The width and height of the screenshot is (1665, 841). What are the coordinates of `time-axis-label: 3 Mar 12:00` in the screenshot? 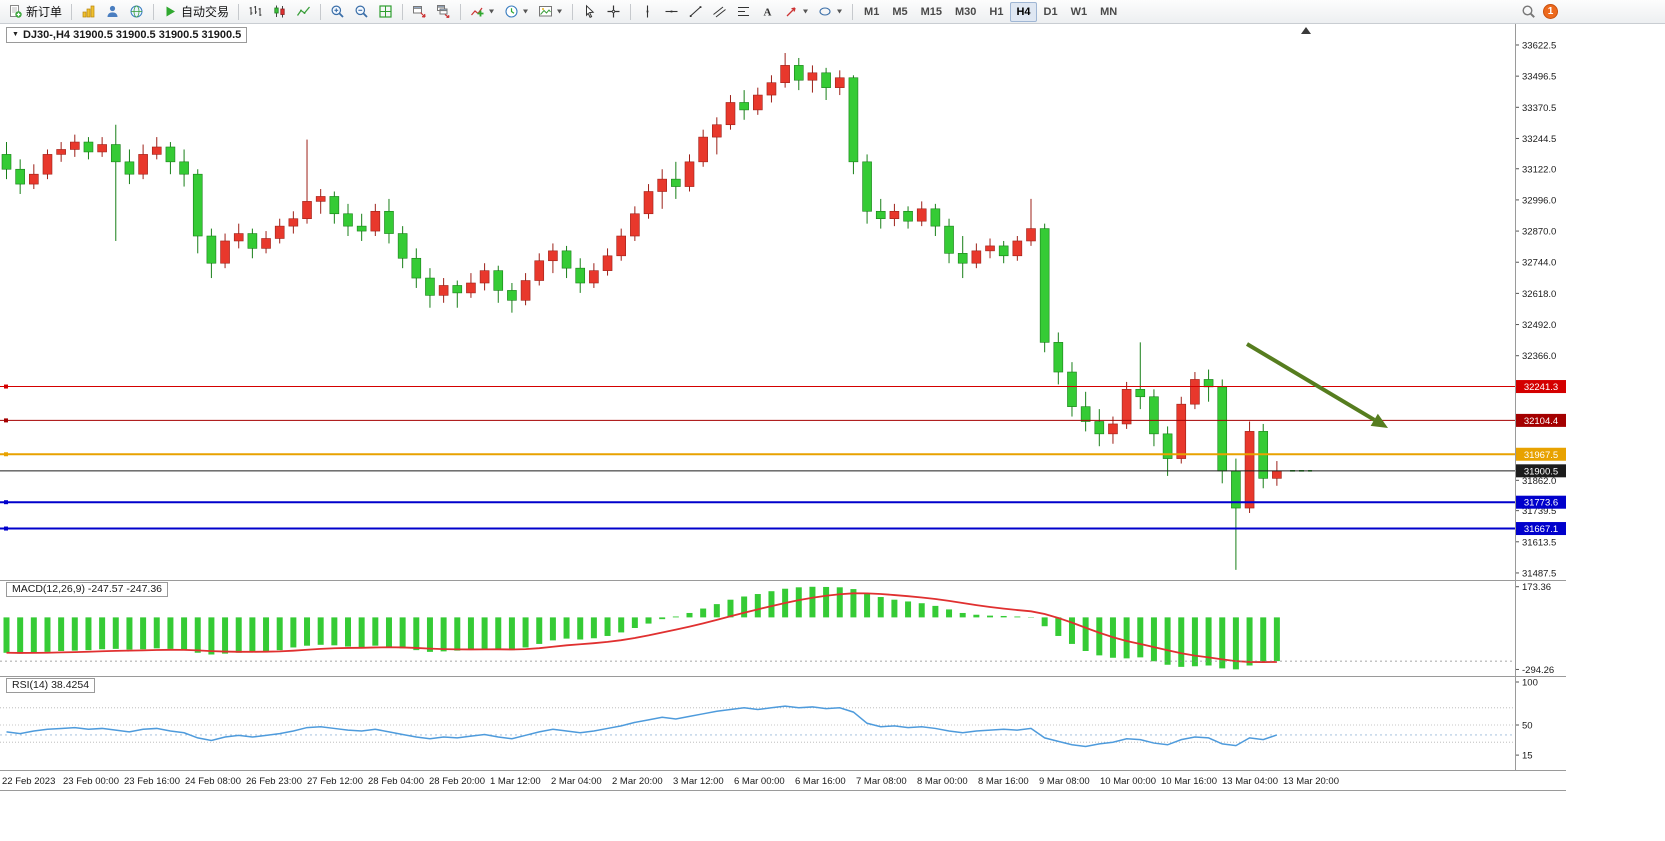 It's located at (698, 781).